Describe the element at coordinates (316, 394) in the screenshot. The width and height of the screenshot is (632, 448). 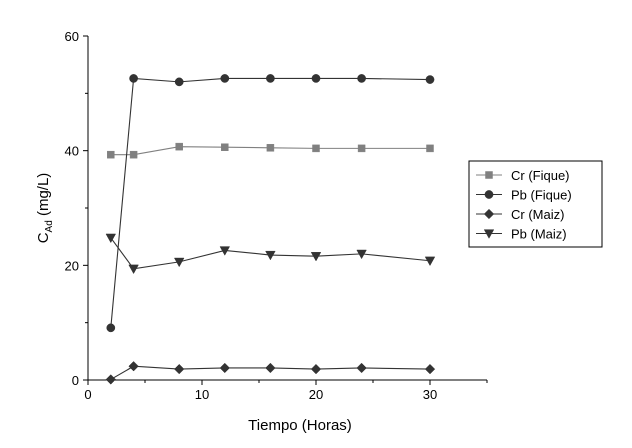
I see `x-tick-label: 20` at that location.